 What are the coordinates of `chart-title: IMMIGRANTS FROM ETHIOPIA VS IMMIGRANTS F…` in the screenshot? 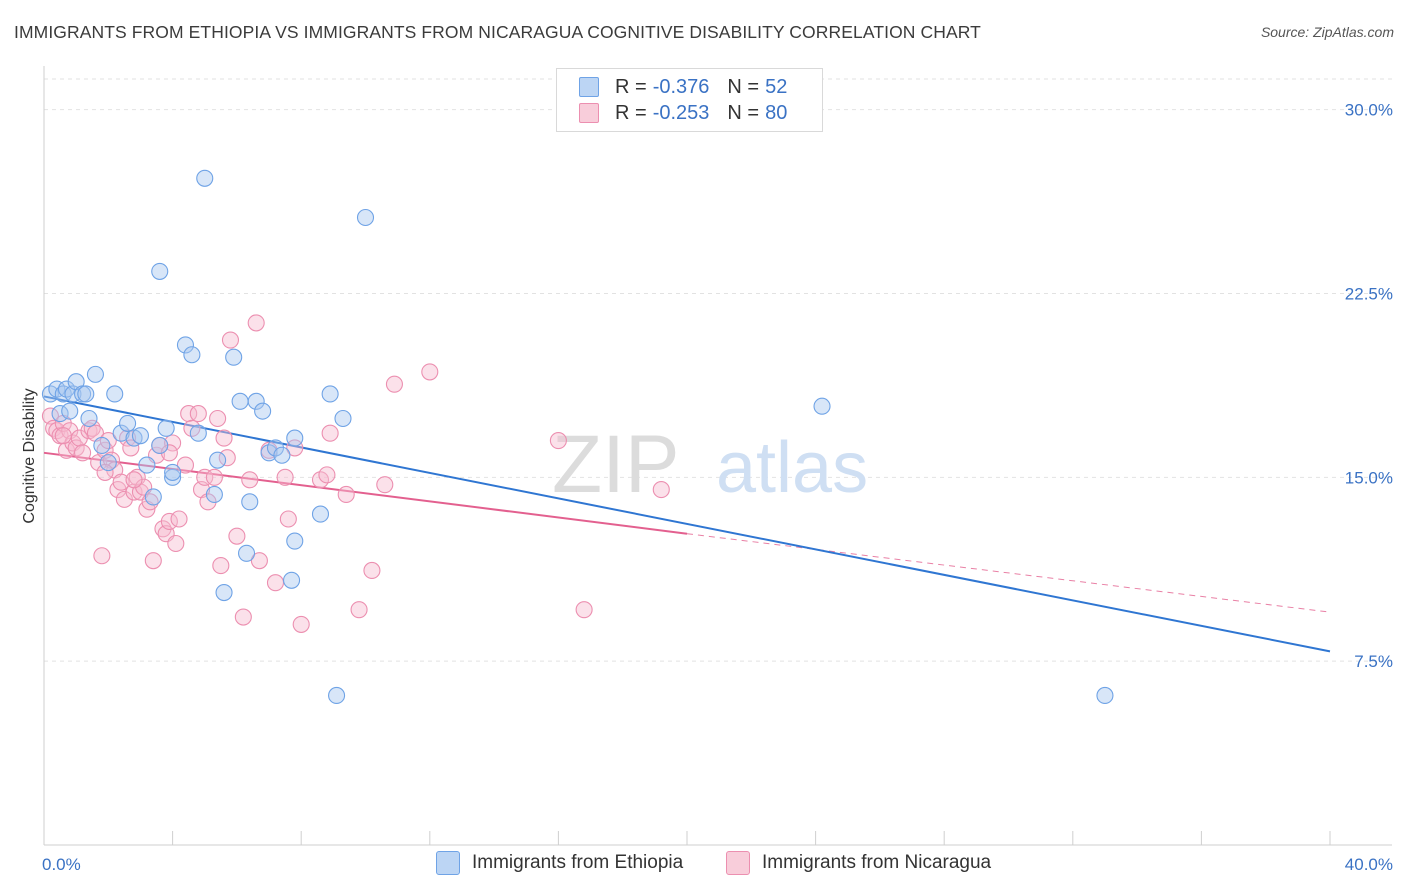 It's located at (497, 32).